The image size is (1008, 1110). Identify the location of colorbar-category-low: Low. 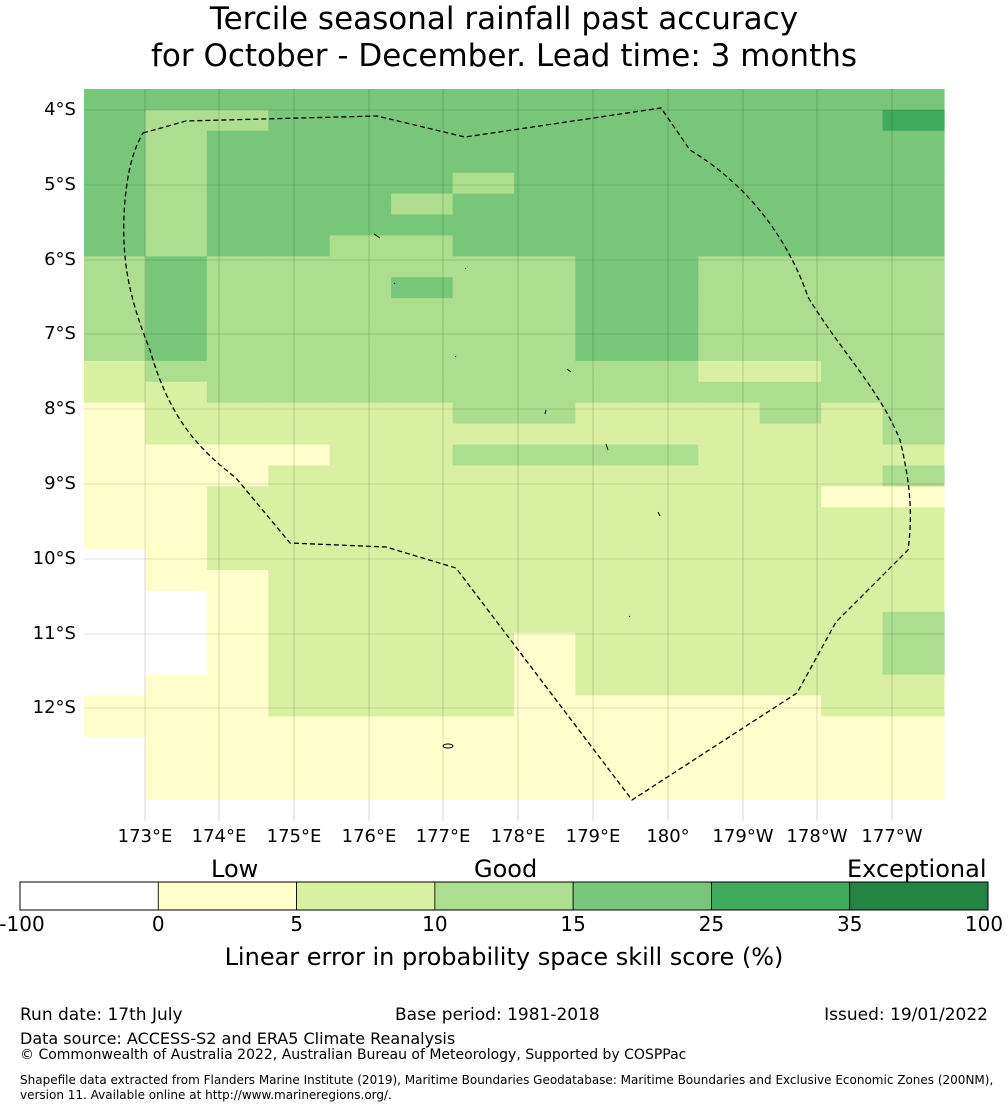
(235, 869).